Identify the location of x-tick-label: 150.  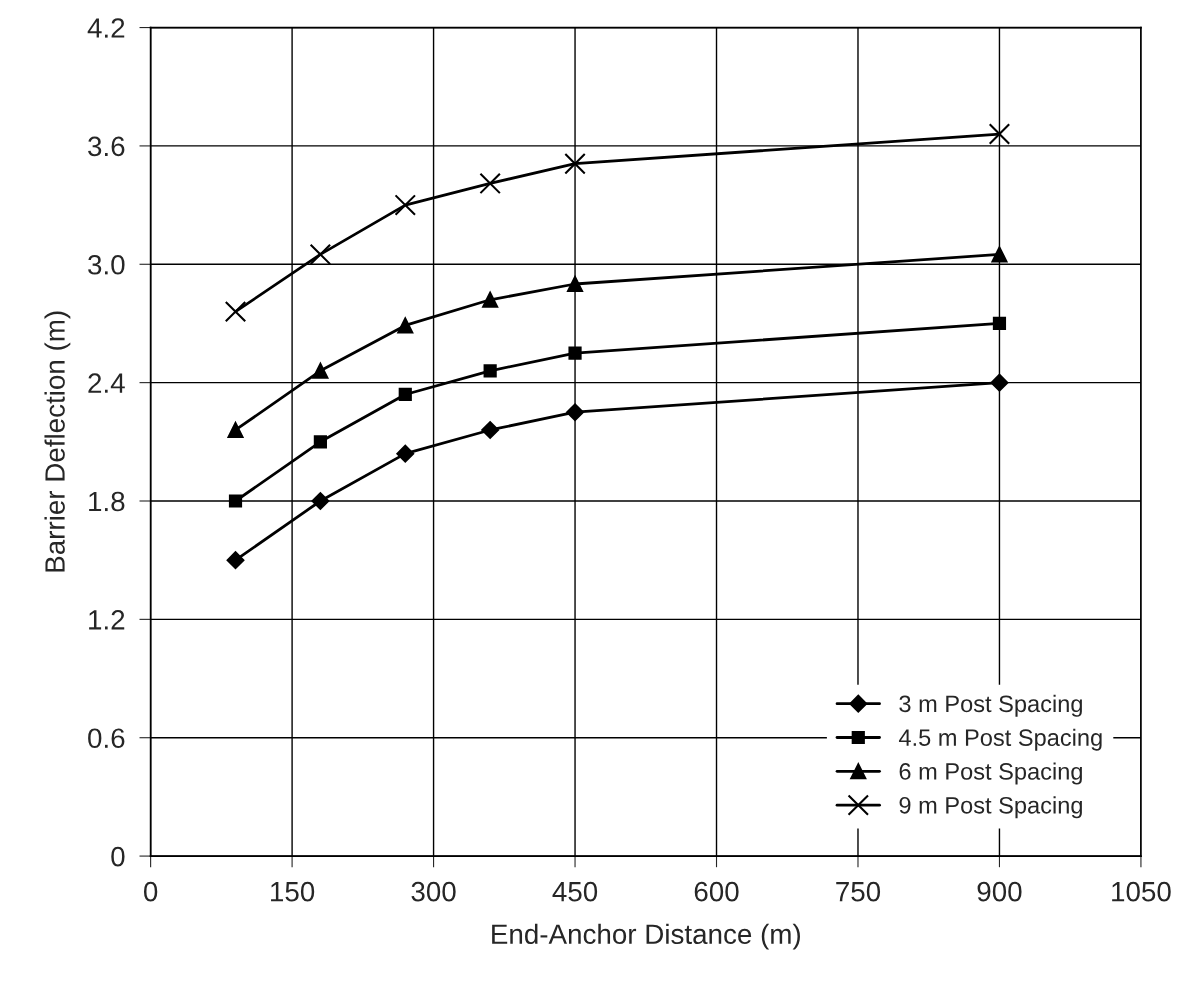
(293, 891).